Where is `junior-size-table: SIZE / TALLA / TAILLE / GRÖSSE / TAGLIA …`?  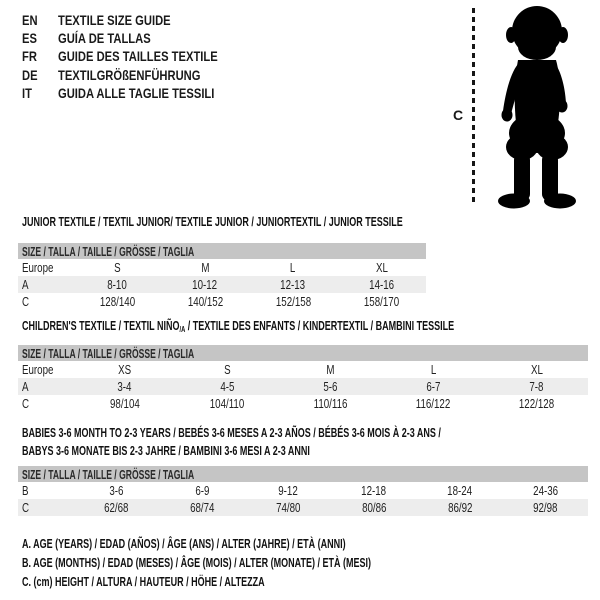
junior-size-table: SIZE / TALLA / TAILLE / GRÖSSE / TAGLIA … is located at coordinates (222, 276).